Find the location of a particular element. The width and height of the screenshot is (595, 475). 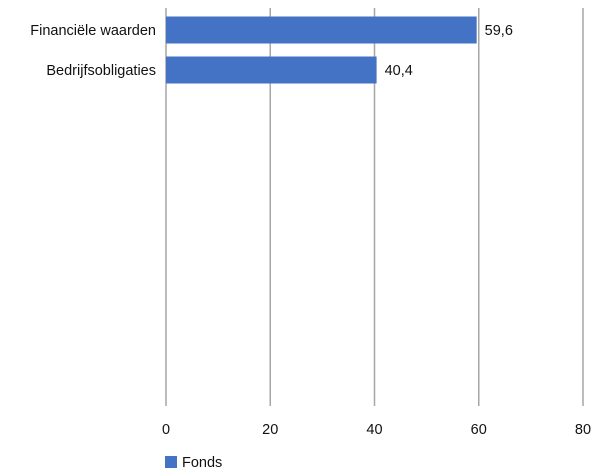

x-tick-label: 60 is located at coordinates (479, 430).